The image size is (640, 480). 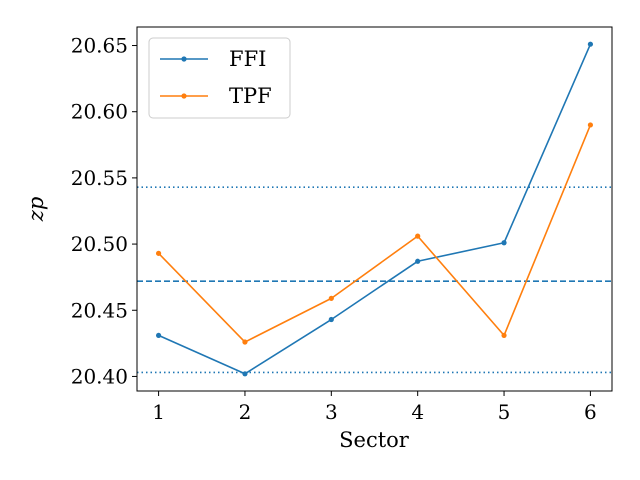 What do you see at coordinates (216, 96) in the screenshot?
I see `legend-item-tpf: TPF` at bounding box center [216, 96].